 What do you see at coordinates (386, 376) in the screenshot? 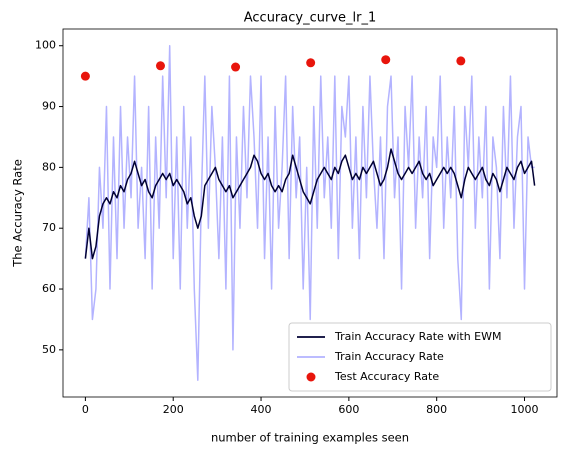
I see `legend-label: Test Accuracy Rate` at bounding box center [386, 376].